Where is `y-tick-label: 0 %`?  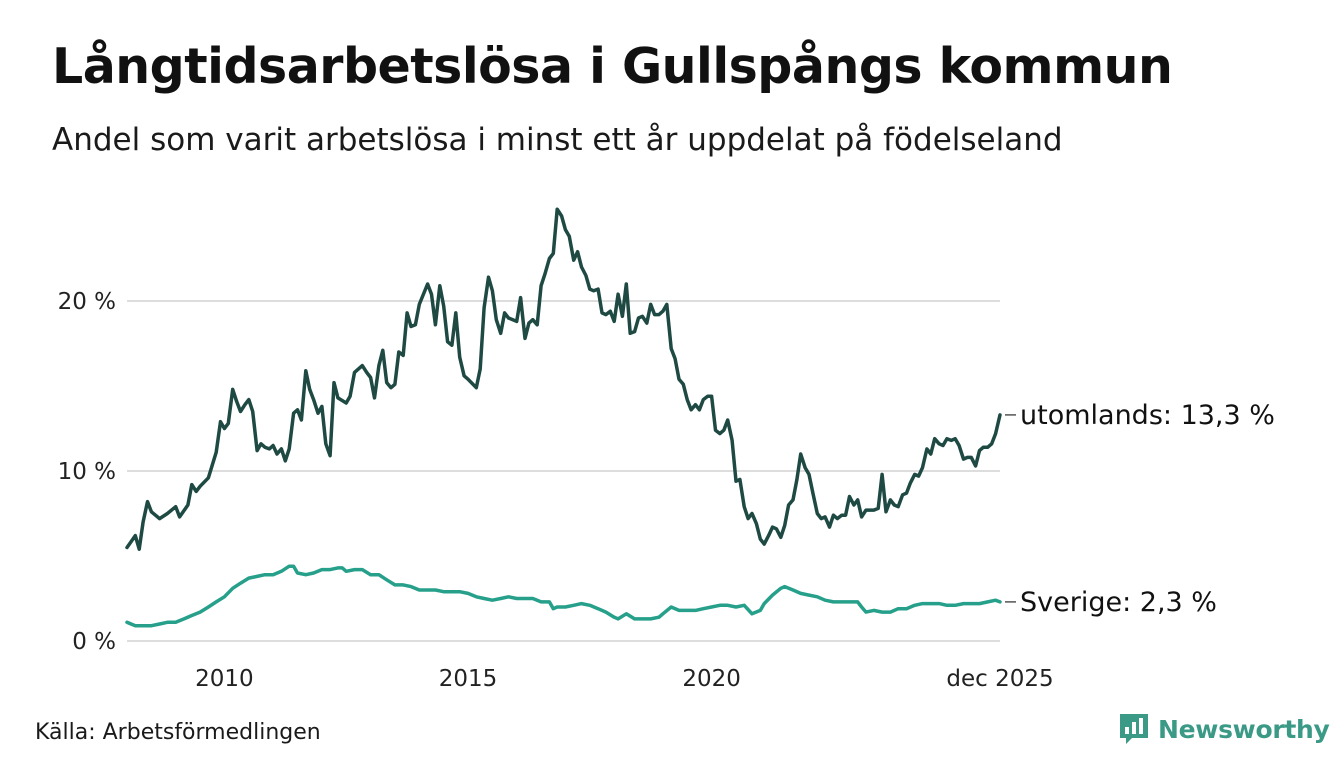 y-tick-label: 0 % is located at coordinates (94, 642).